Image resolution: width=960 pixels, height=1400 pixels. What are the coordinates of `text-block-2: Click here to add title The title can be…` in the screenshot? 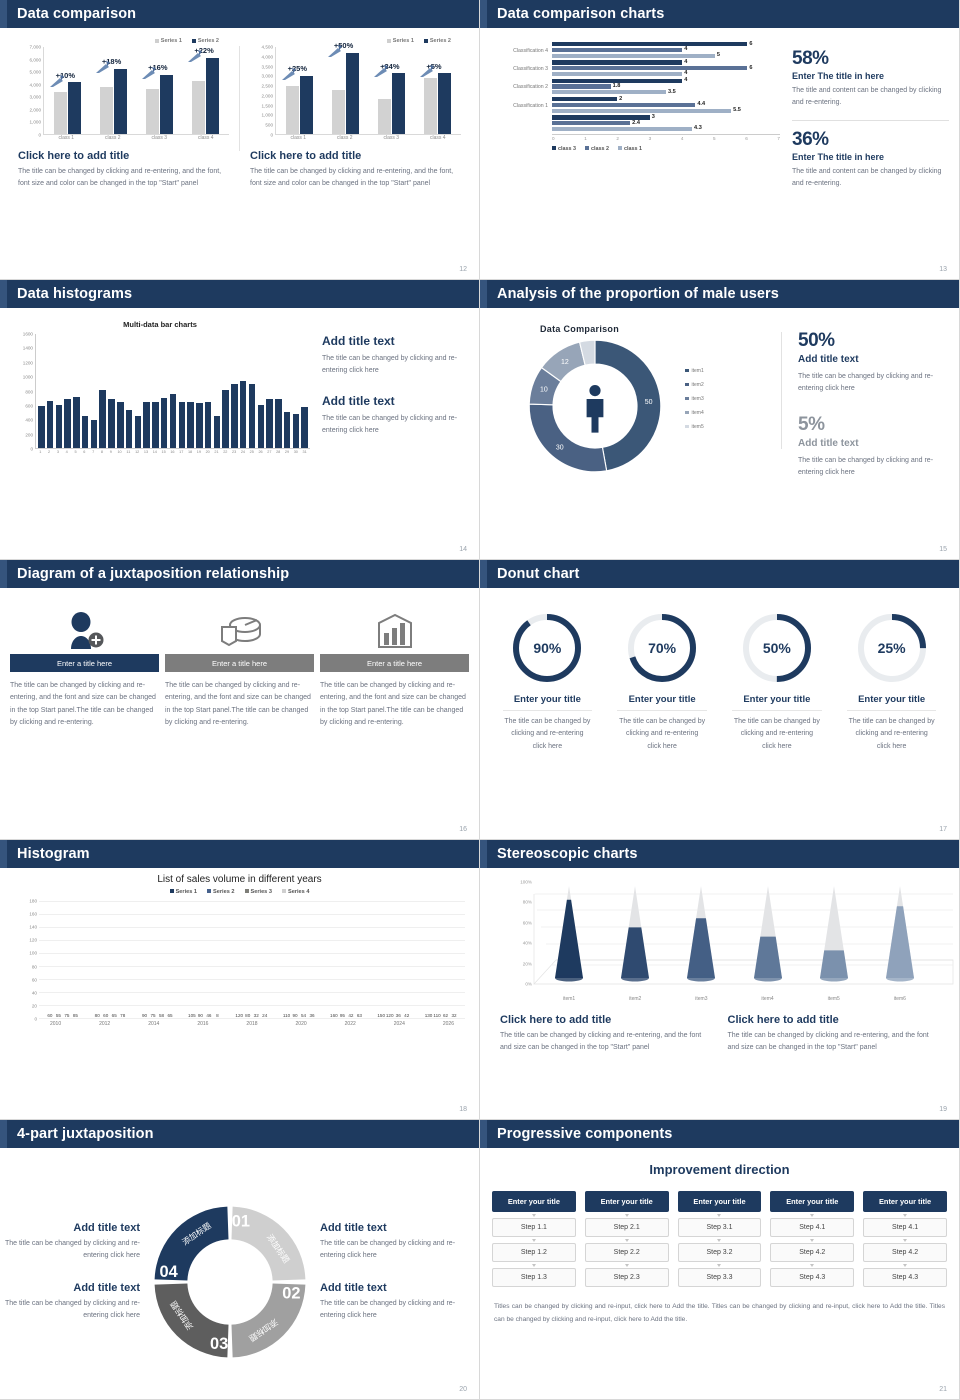 It's located at (834, 1034).